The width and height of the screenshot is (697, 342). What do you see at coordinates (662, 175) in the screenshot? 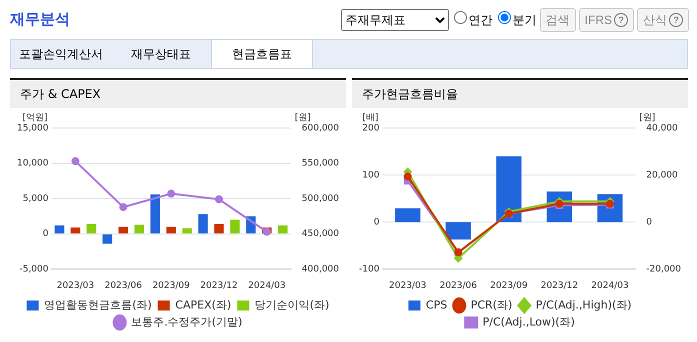
I see `y2-tick-label: 20,000` at bounding box center [662, 175].